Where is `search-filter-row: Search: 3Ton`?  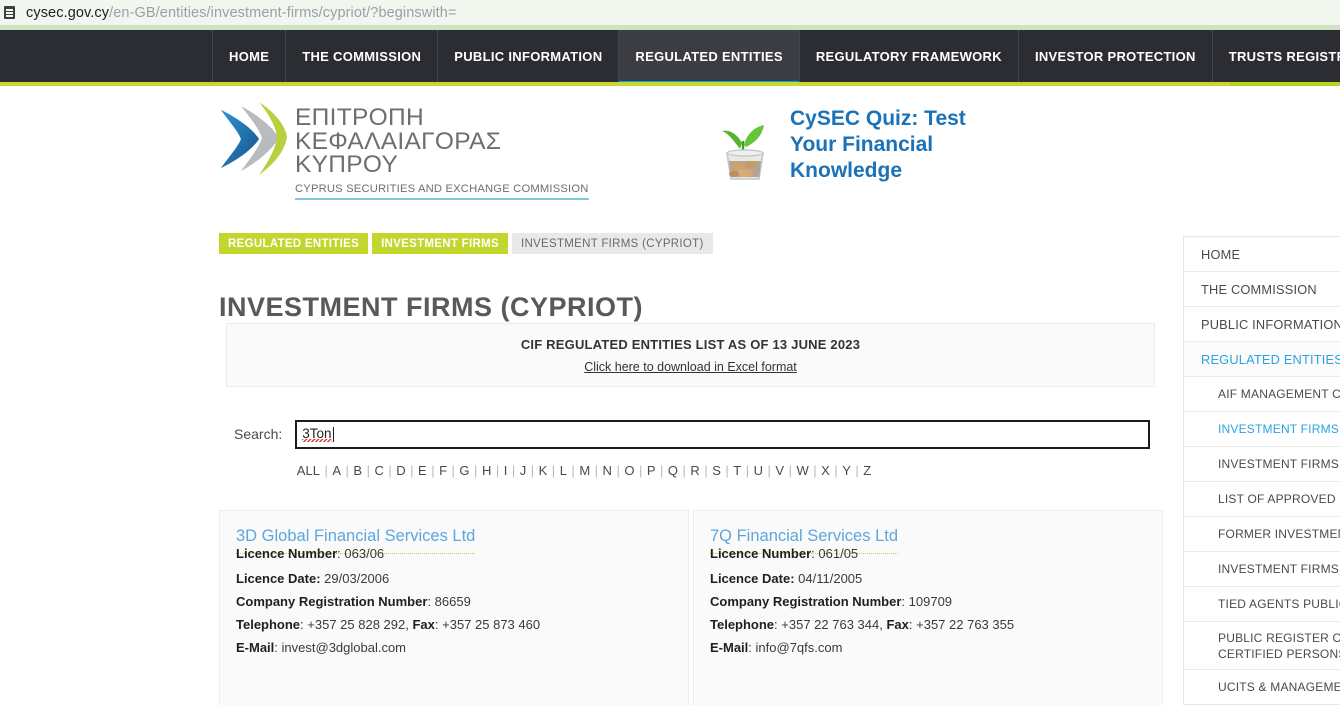 search-filter-row: Search: 3Ton is located at coordinates (690, 434).